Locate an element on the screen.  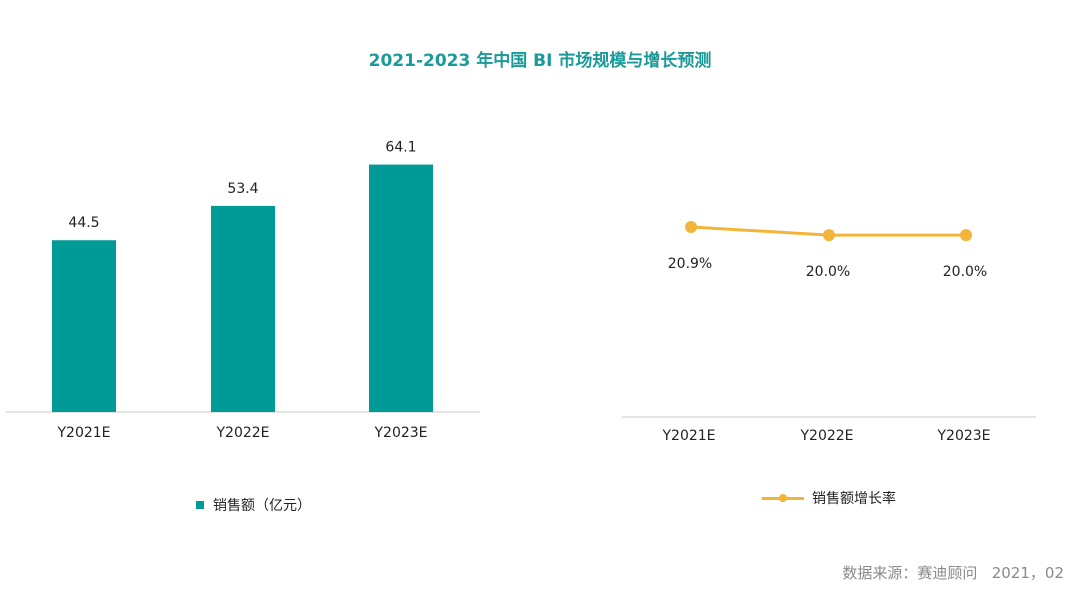
bar-value-label-2: 53.4 is located at coordinates (242, 189).